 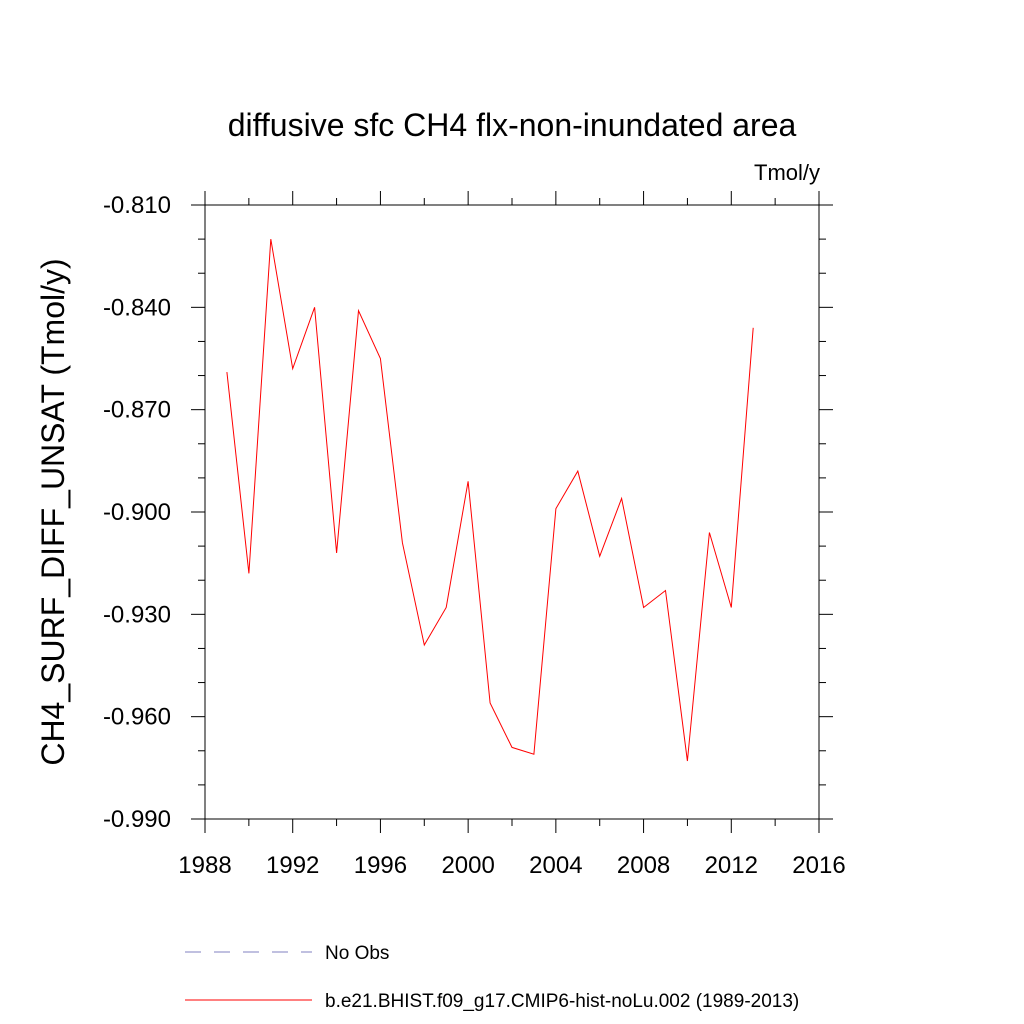 I want to click on x-tick-label: 2004, so click(x=555, y=865).